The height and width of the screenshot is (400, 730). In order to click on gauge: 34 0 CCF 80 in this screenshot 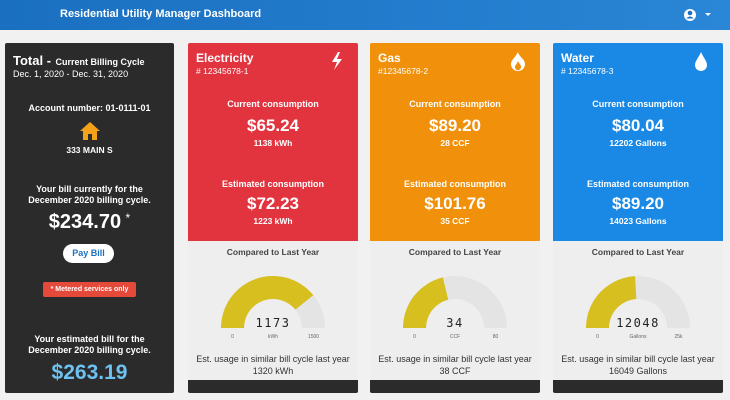, I will do `click(455, 308)`.